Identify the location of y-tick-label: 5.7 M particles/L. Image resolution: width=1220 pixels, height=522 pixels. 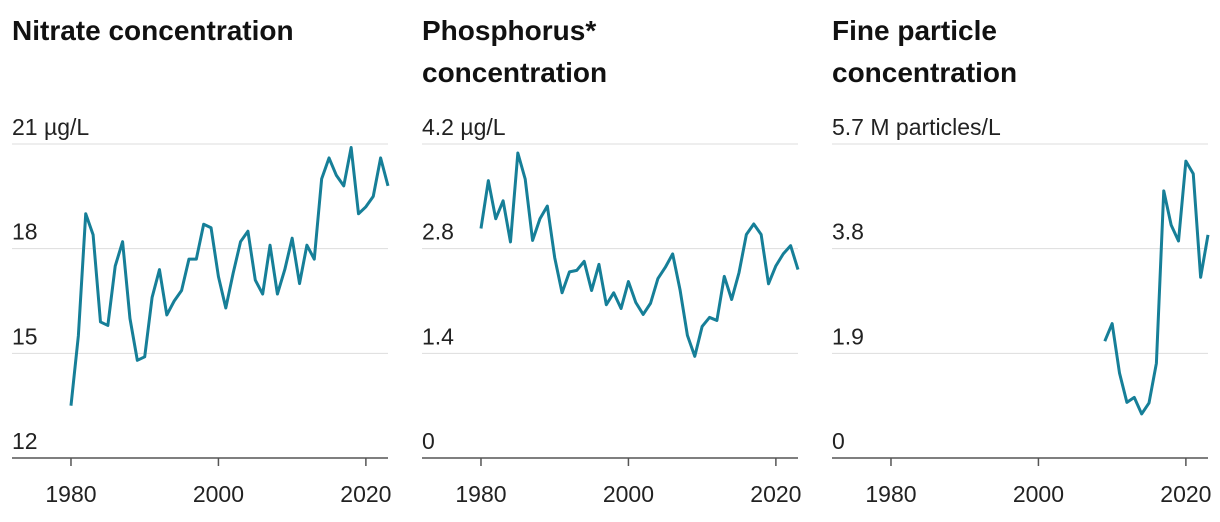
(916, 127).